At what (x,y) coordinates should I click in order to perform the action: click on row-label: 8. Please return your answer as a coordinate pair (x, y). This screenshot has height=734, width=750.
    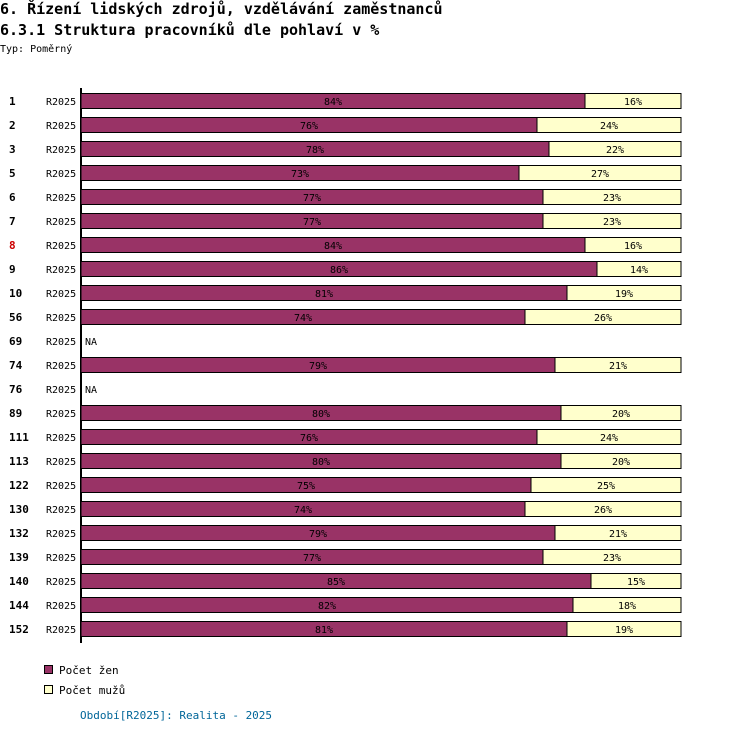
    Looking at the image, I should click on (12, 245).